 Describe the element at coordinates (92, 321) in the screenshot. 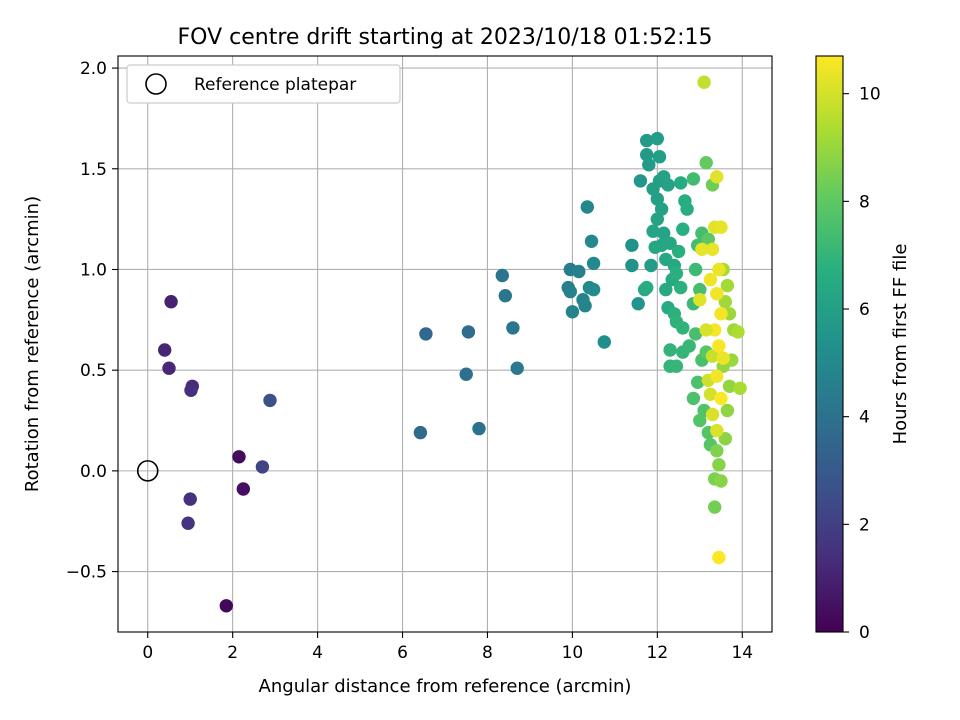

I see `y-axis-ticks: −0.5 0.0 0.5 1.0 1.5 2.0` at that location.